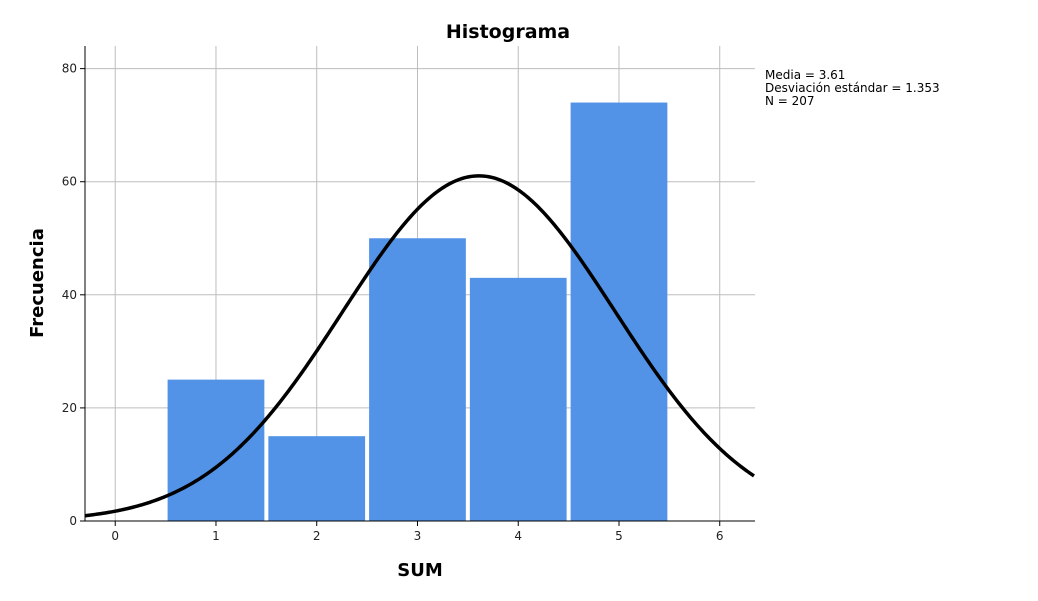 The image size is (1038, 601). Describe the element at coordinates (69, 69) in the screenshot. I see `y-tick-label: 80` at that location.